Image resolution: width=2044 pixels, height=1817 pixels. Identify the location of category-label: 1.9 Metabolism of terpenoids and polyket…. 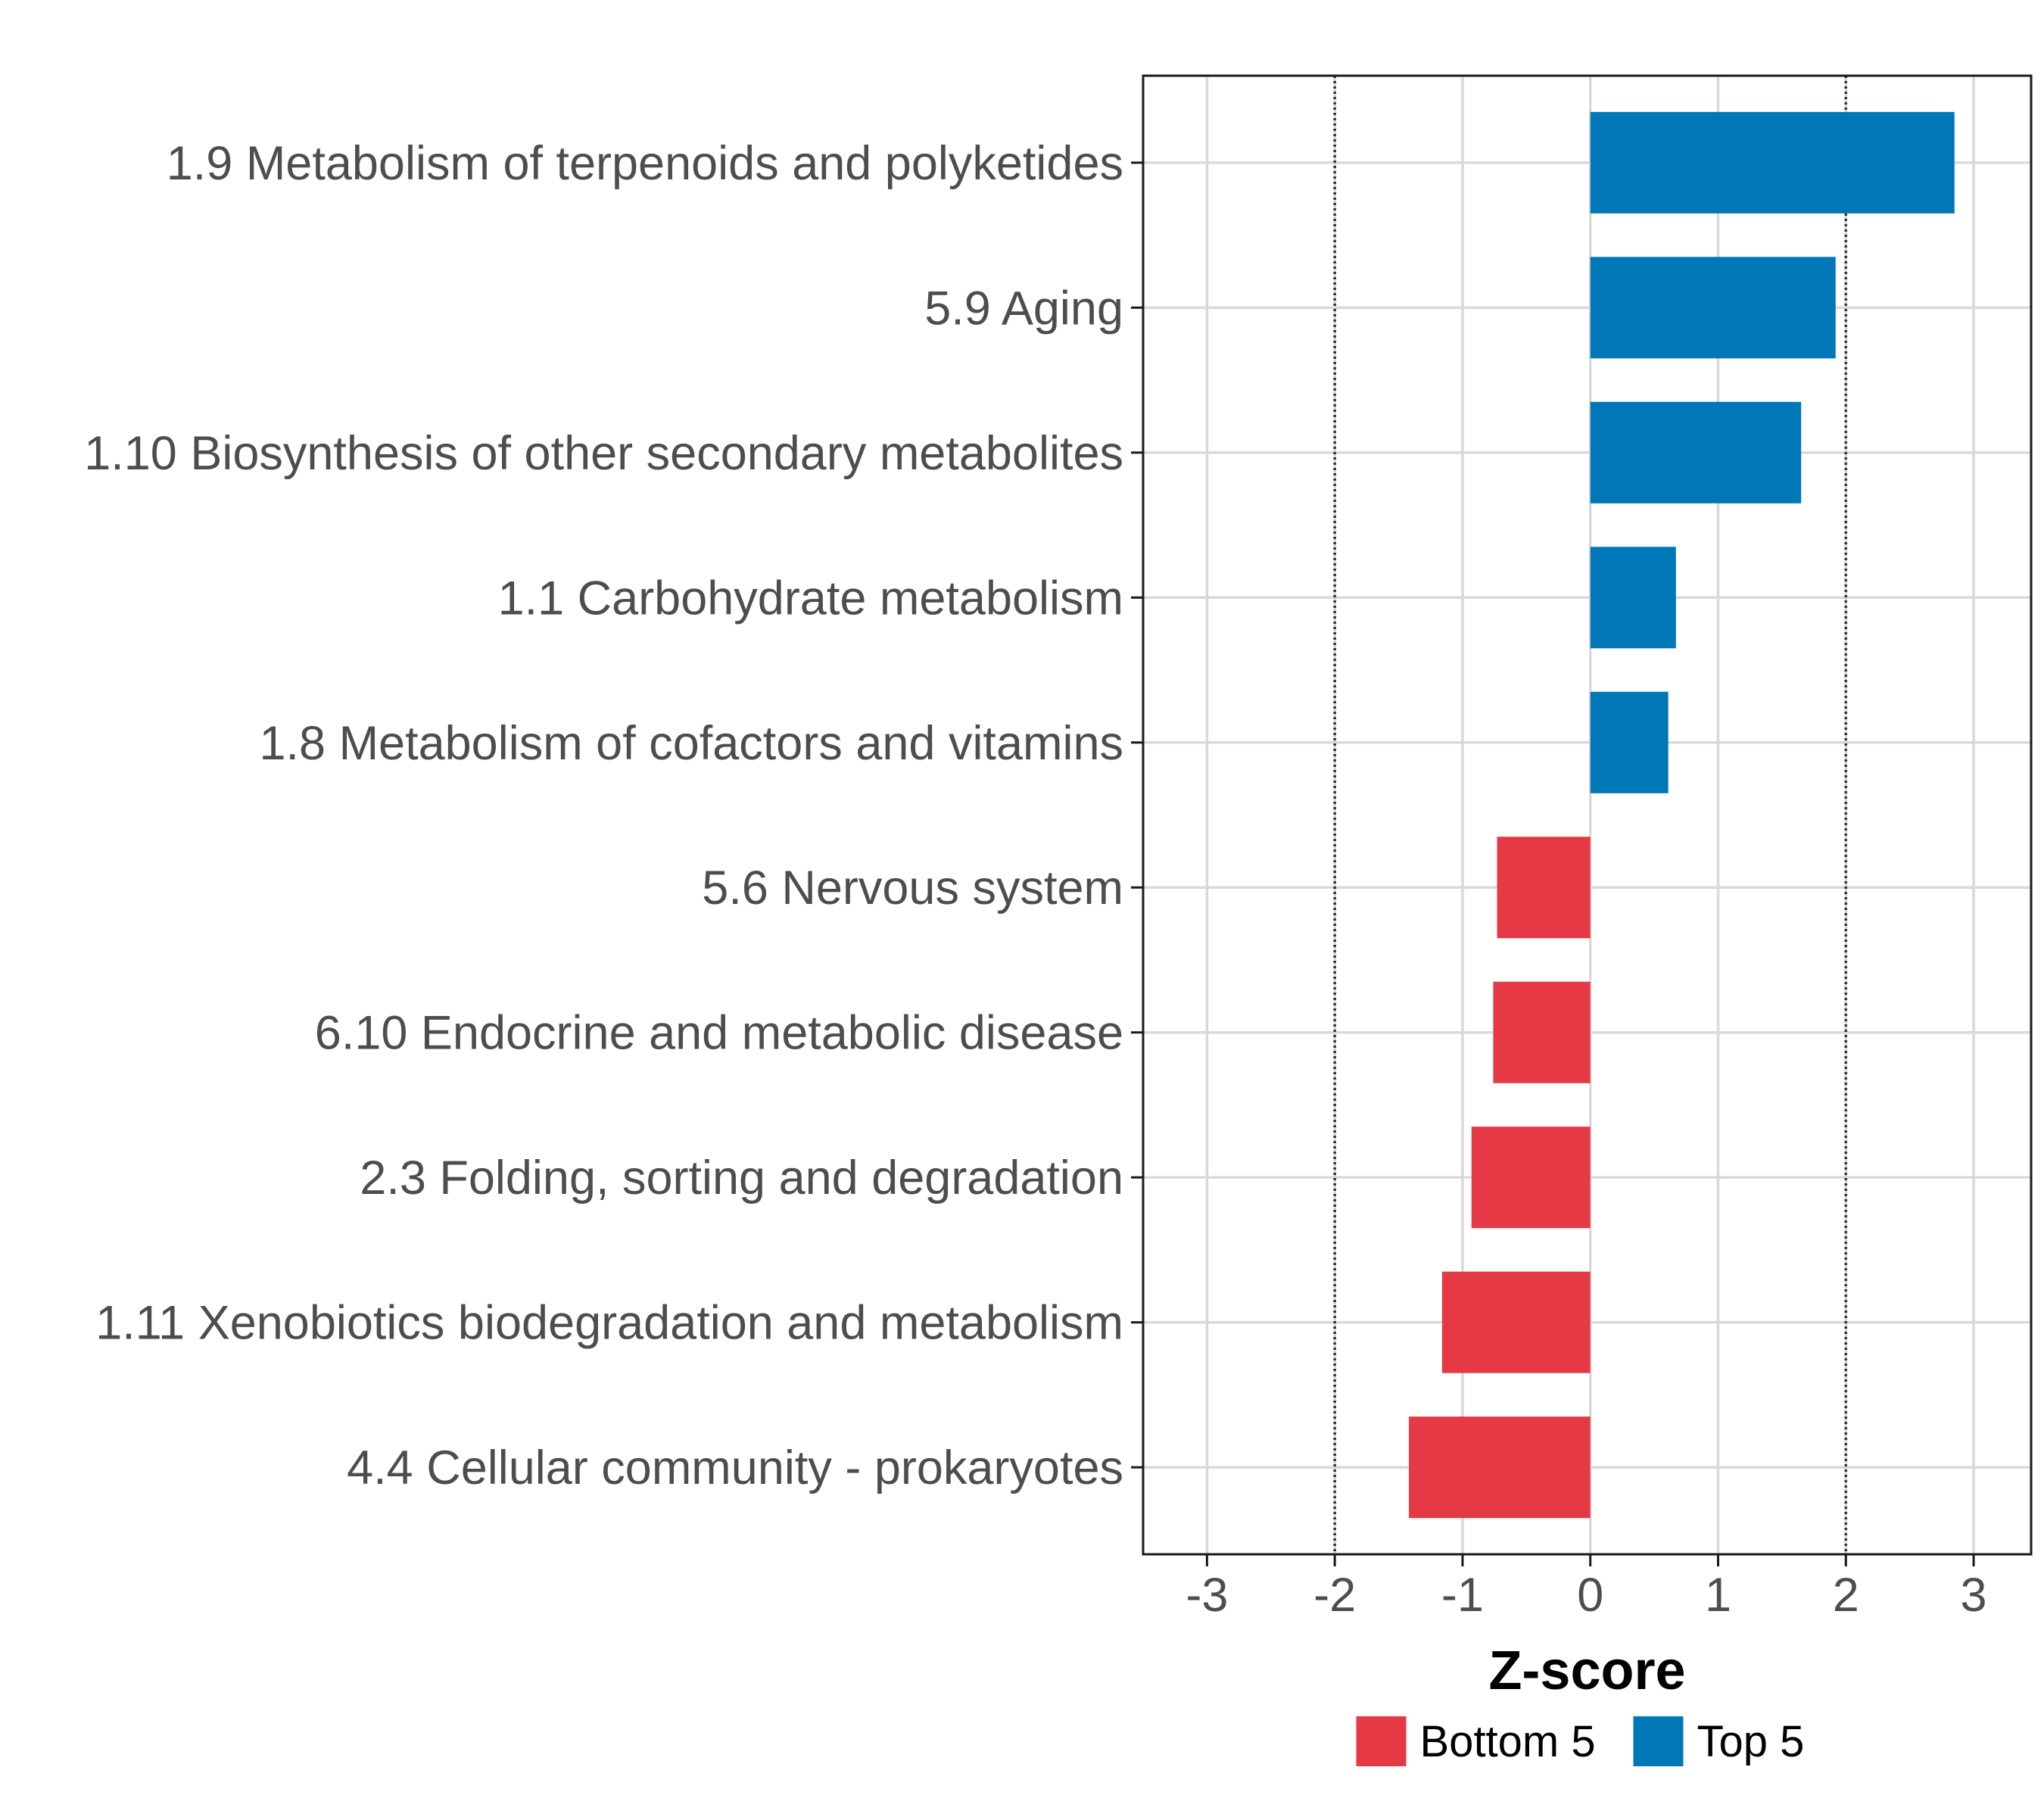
(645, 163).